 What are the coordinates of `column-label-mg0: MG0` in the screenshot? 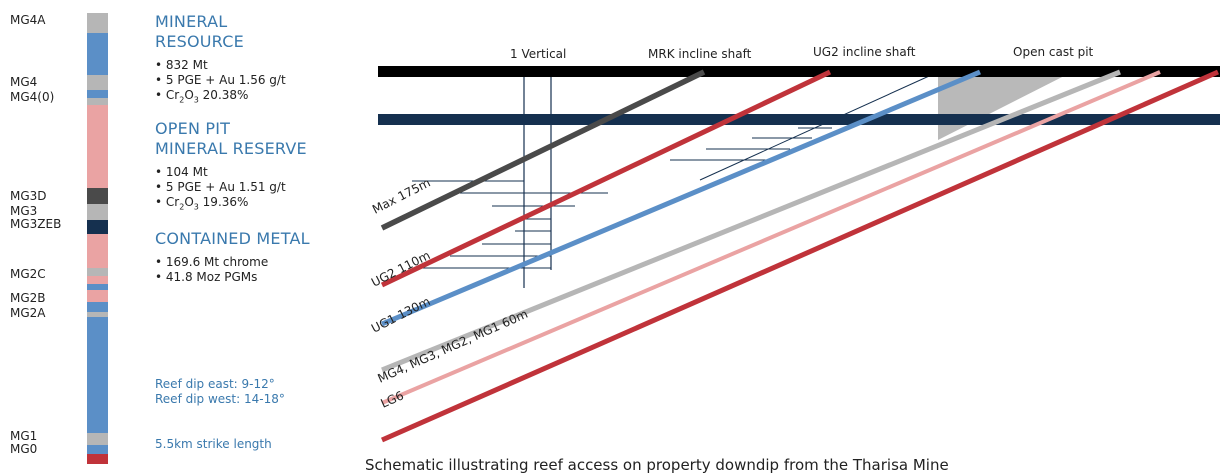 It's located at (24, 449).